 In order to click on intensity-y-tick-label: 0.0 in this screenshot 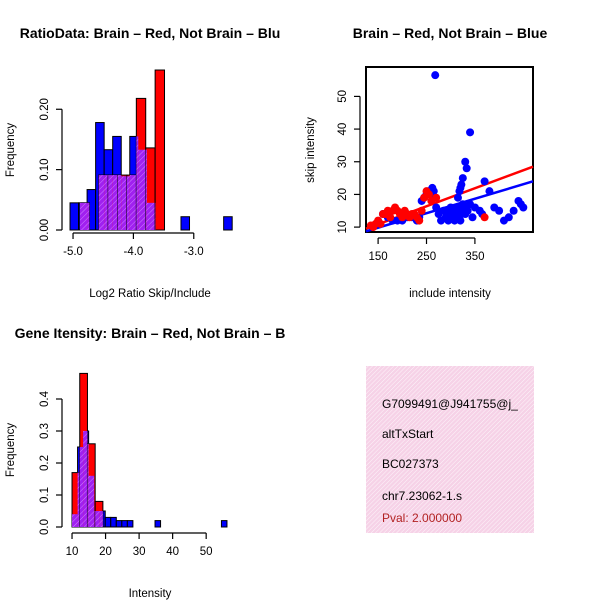, I will do `click(45, 527)`.